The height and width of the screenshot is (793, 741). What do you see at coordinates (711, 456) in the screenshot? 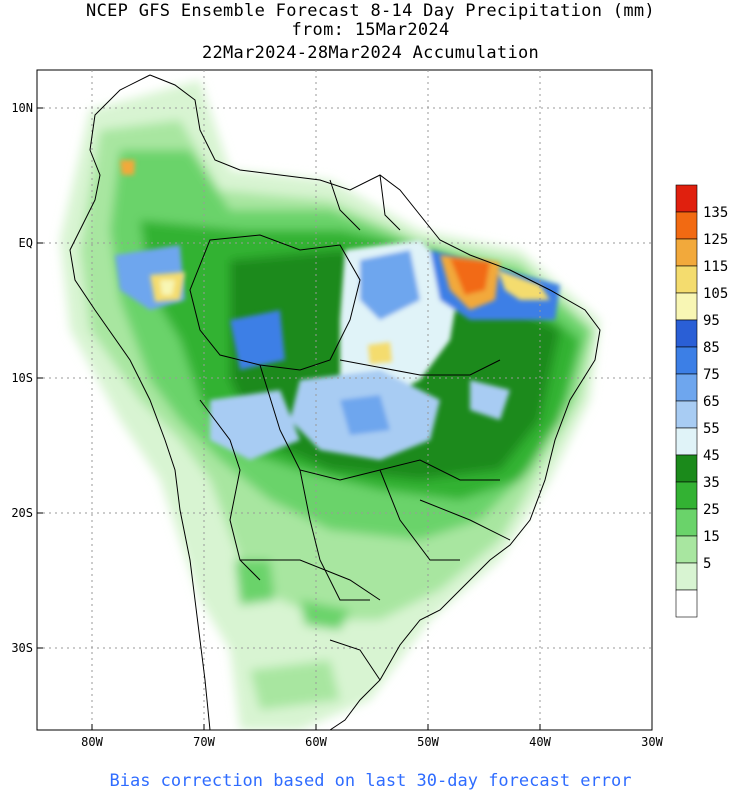
I see `colorbar-level-label: 45` at bounding box center [711, 456].